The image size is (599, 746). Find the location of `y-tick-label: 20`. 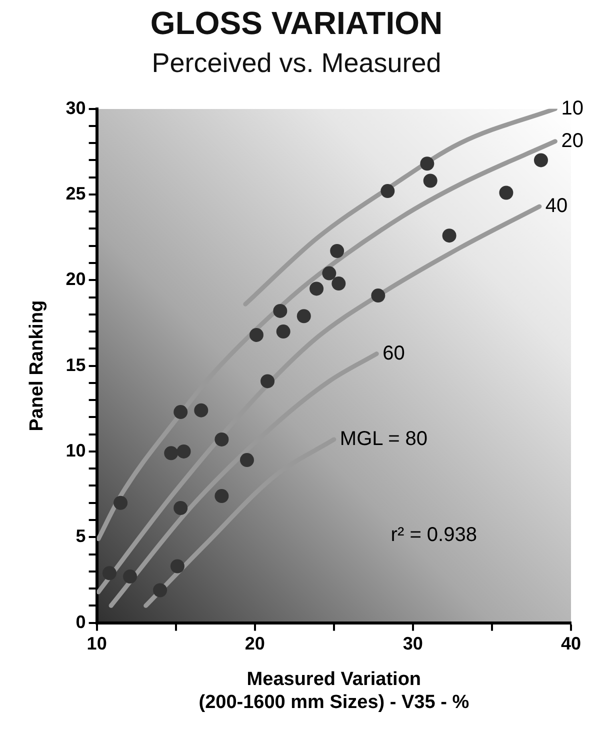

y-tick-label: 20 is located at coordinates (76, 279).